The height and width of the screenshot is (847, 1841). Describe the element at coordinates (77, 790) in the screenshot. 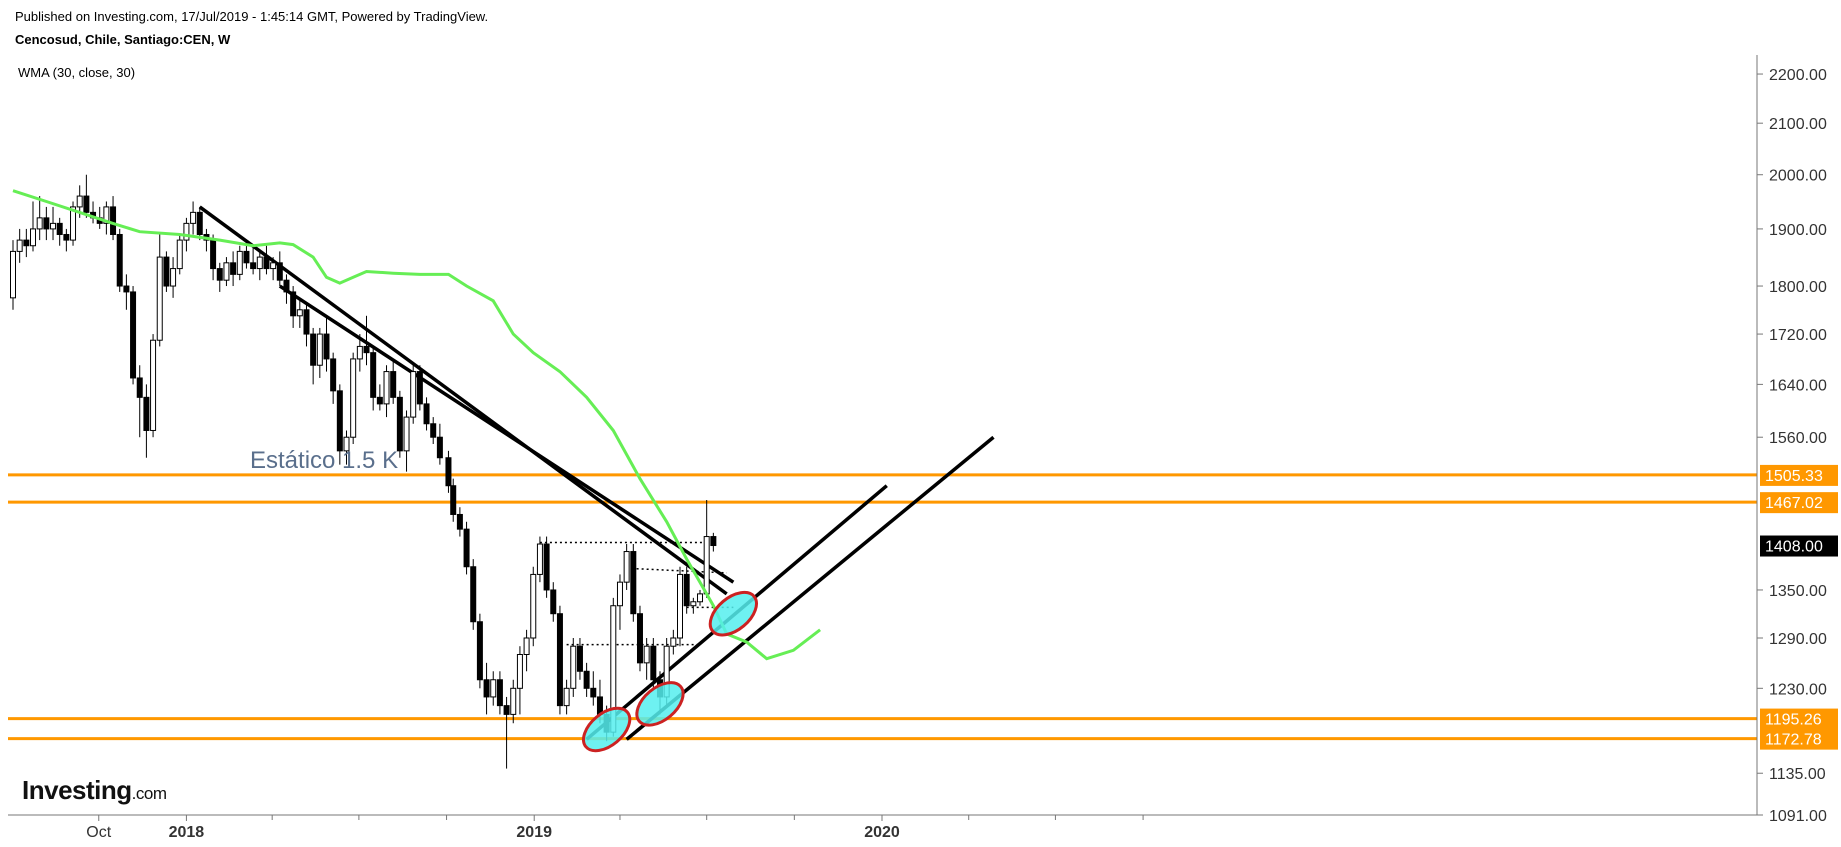

I see `logo-brand: Investing` at that location.